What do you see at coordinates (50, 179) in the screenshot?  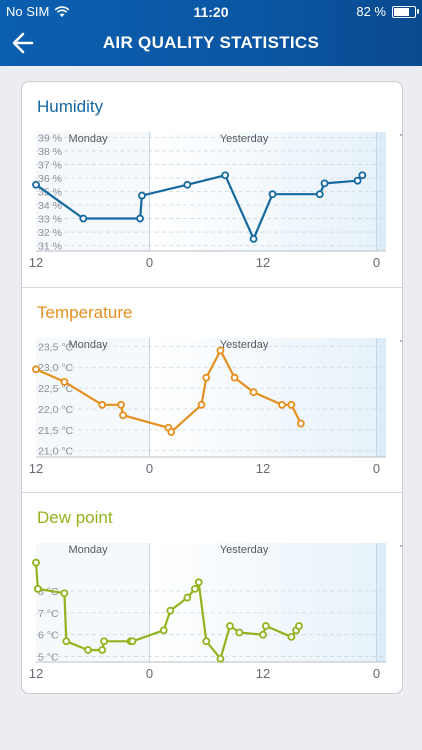 I see `y-tick-label: 36 %` at bounding box center [50, 179].